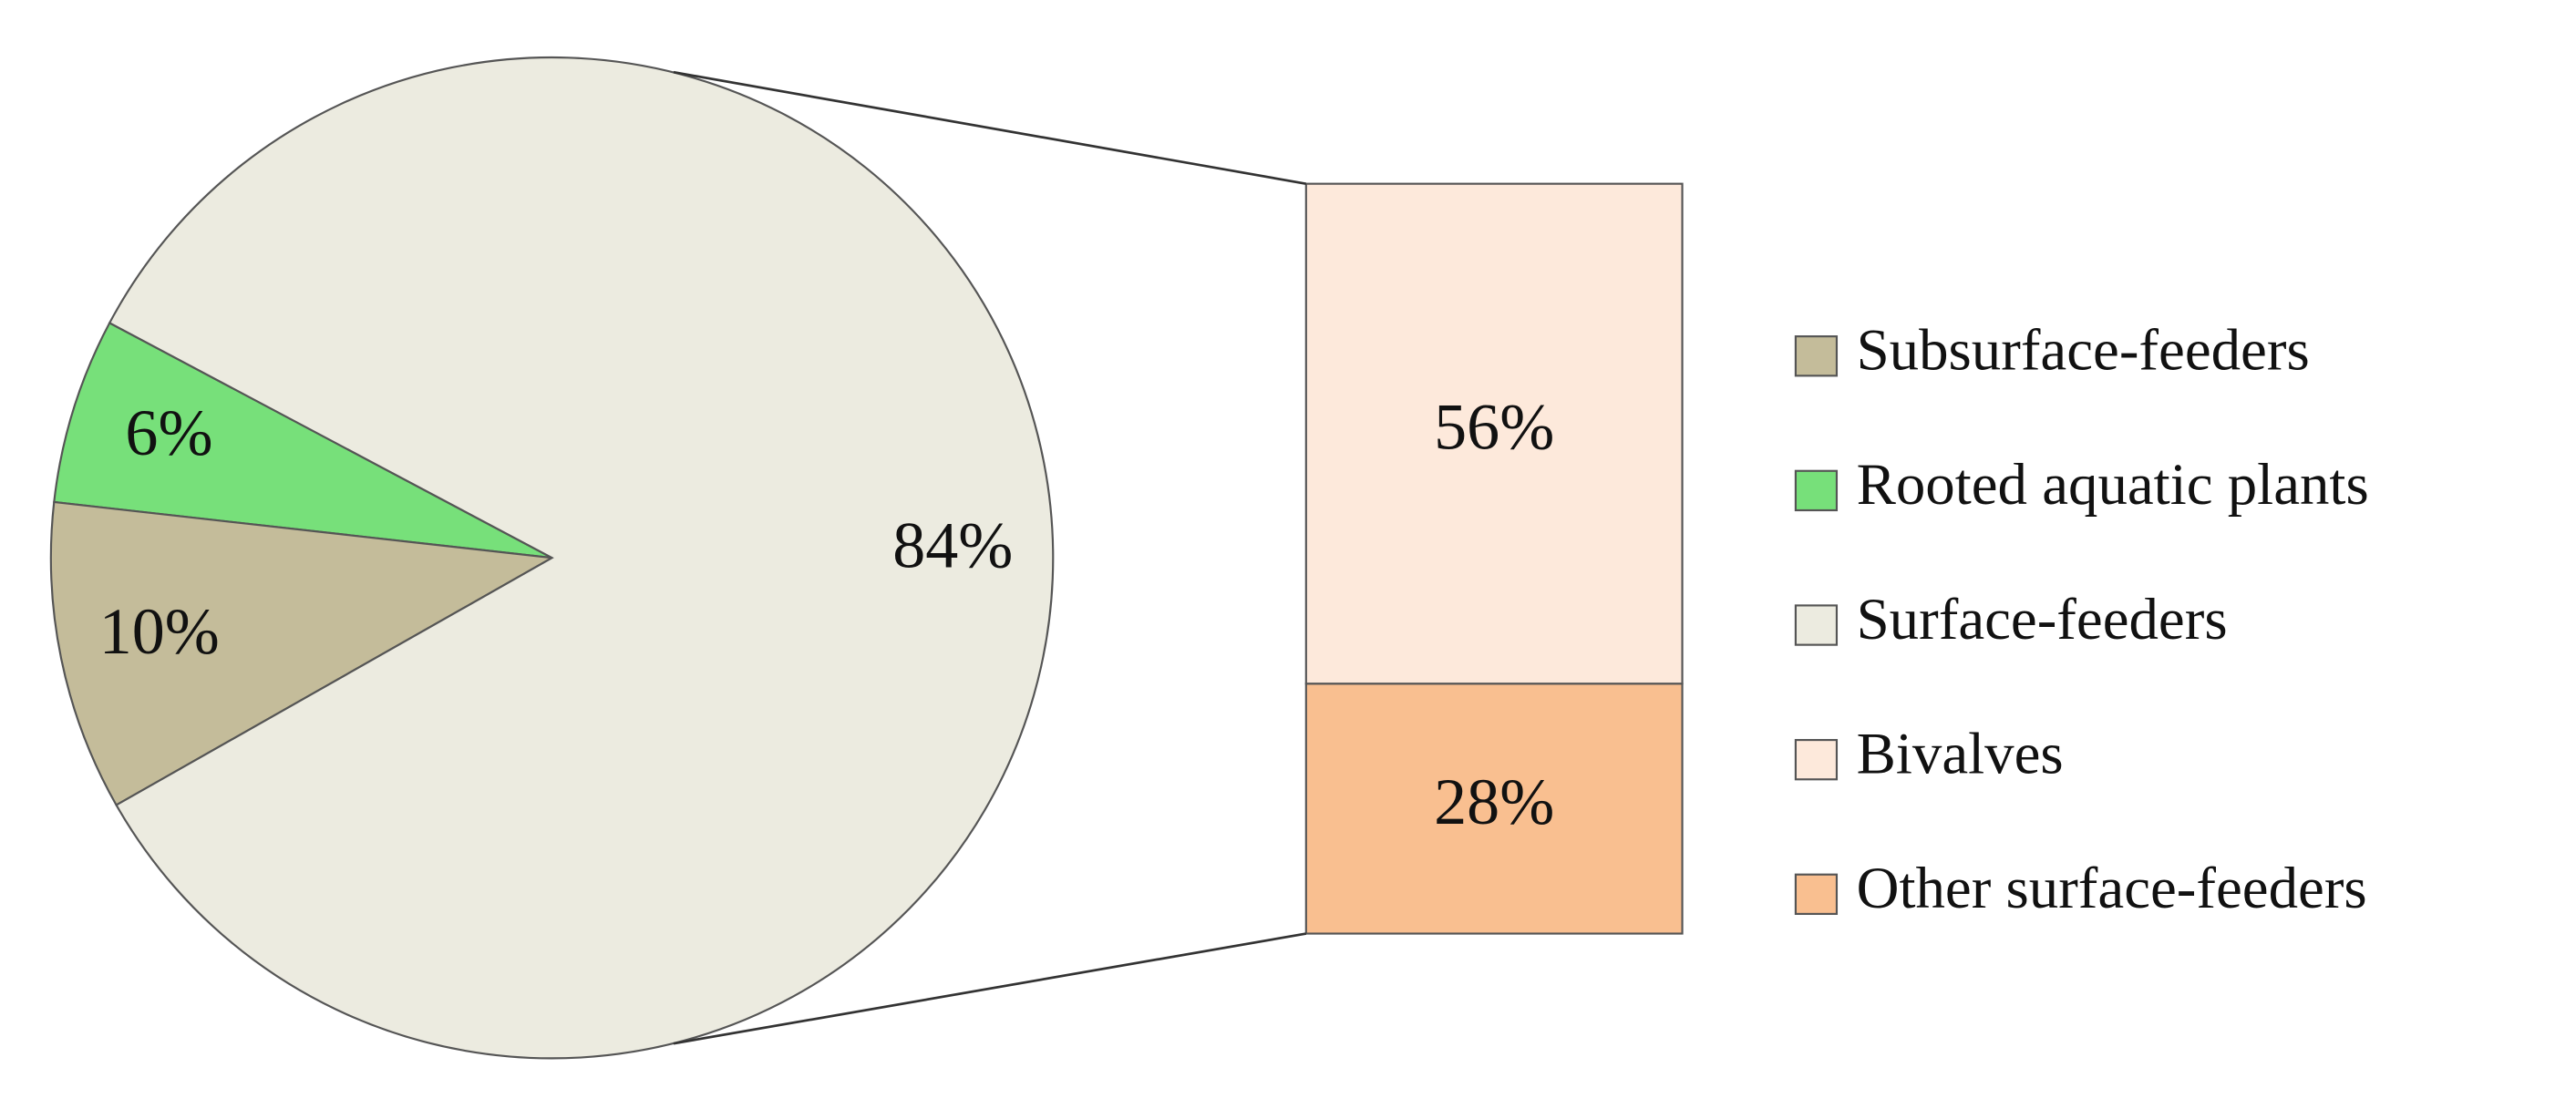  Describe the element at coordinates (952, 545) in the screenshot. I see `data-label: 84%` at that location.